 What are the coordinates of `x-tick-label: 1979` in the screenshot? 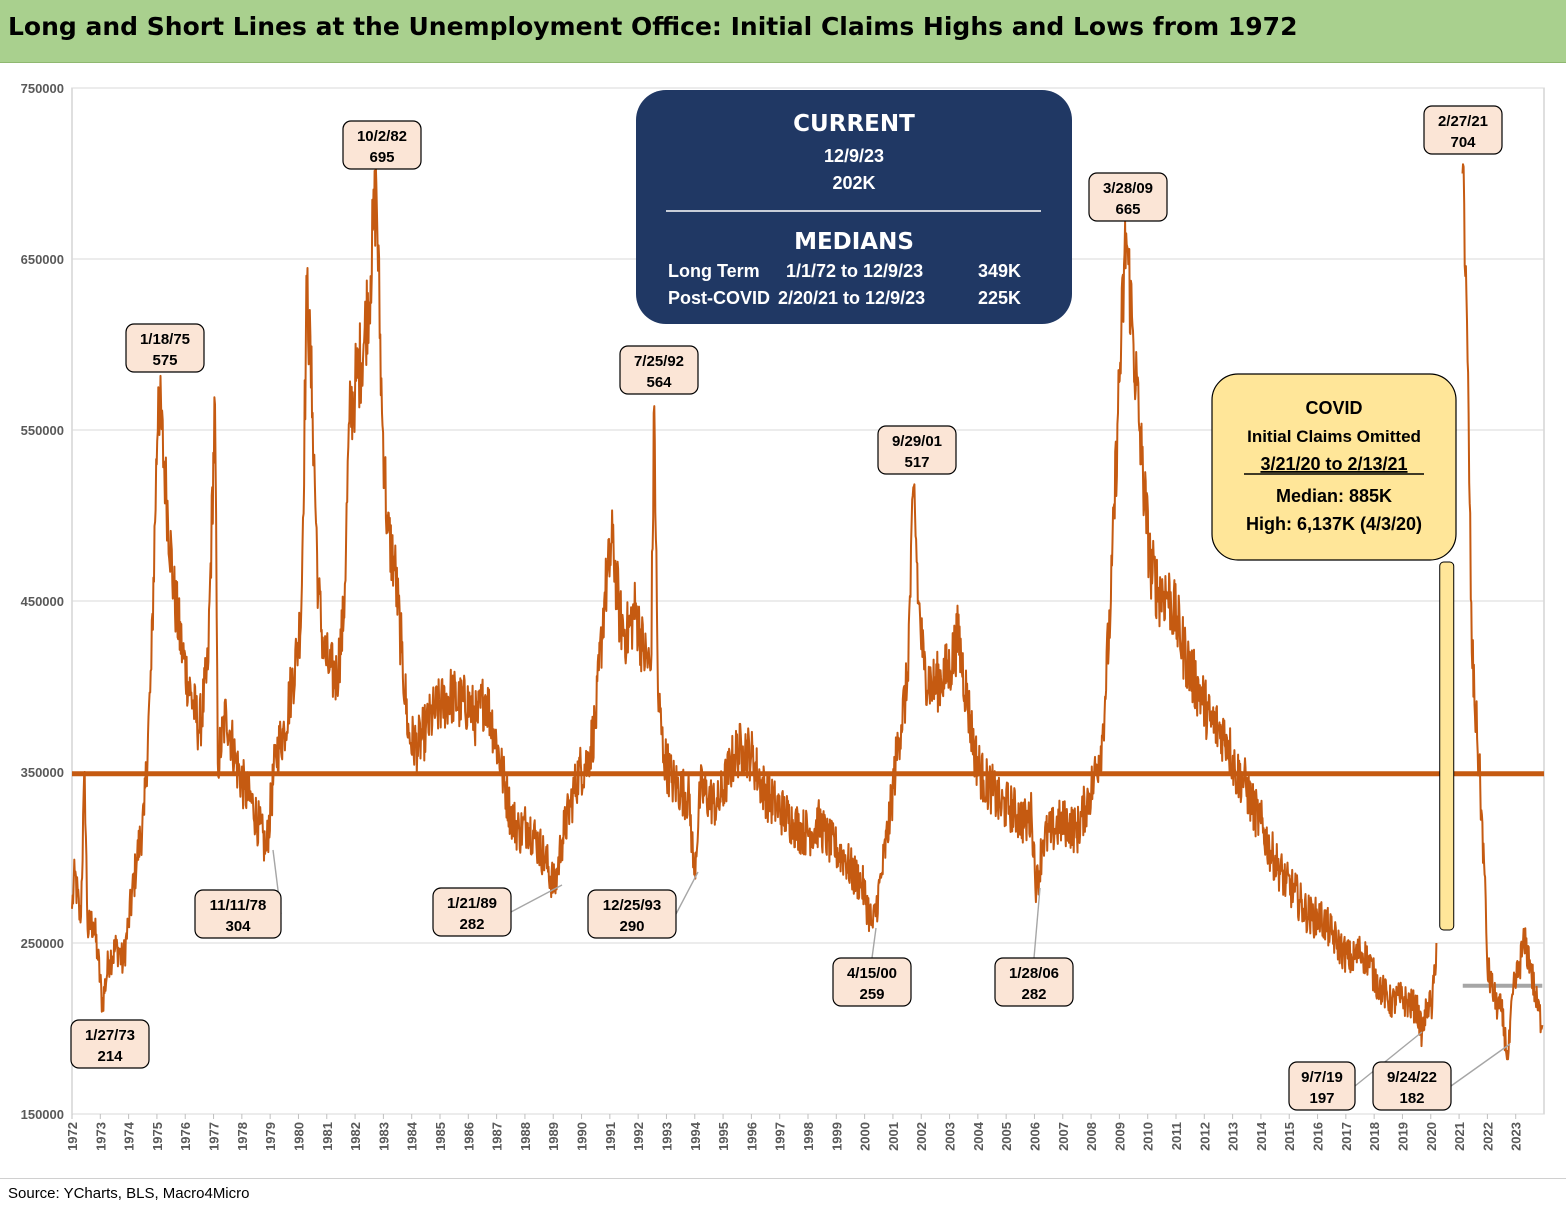 It's located at (270, 1136).